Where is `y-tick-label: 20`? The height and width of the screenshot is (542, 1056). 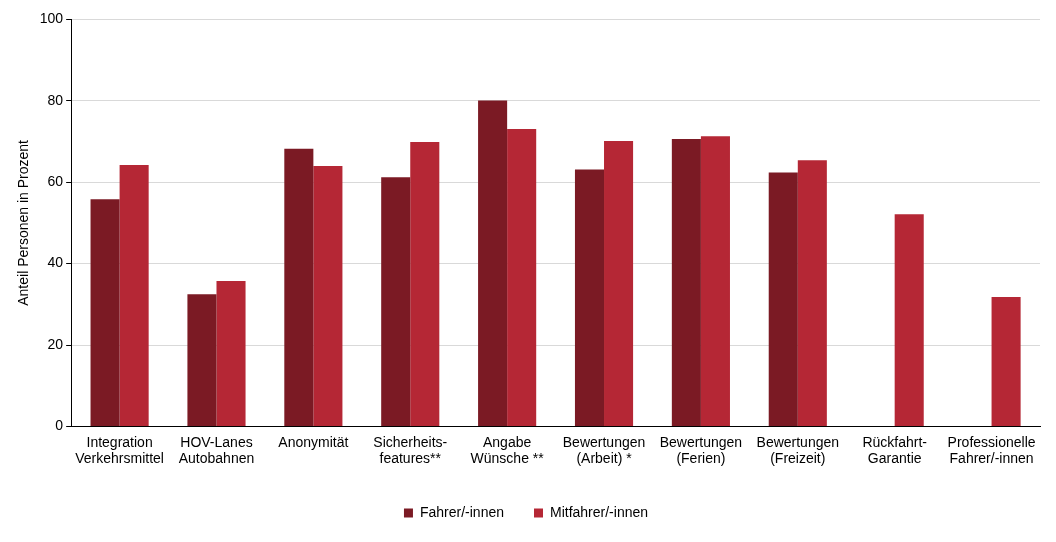 y-tick-label: 20 is located at coordinates (55, 343).